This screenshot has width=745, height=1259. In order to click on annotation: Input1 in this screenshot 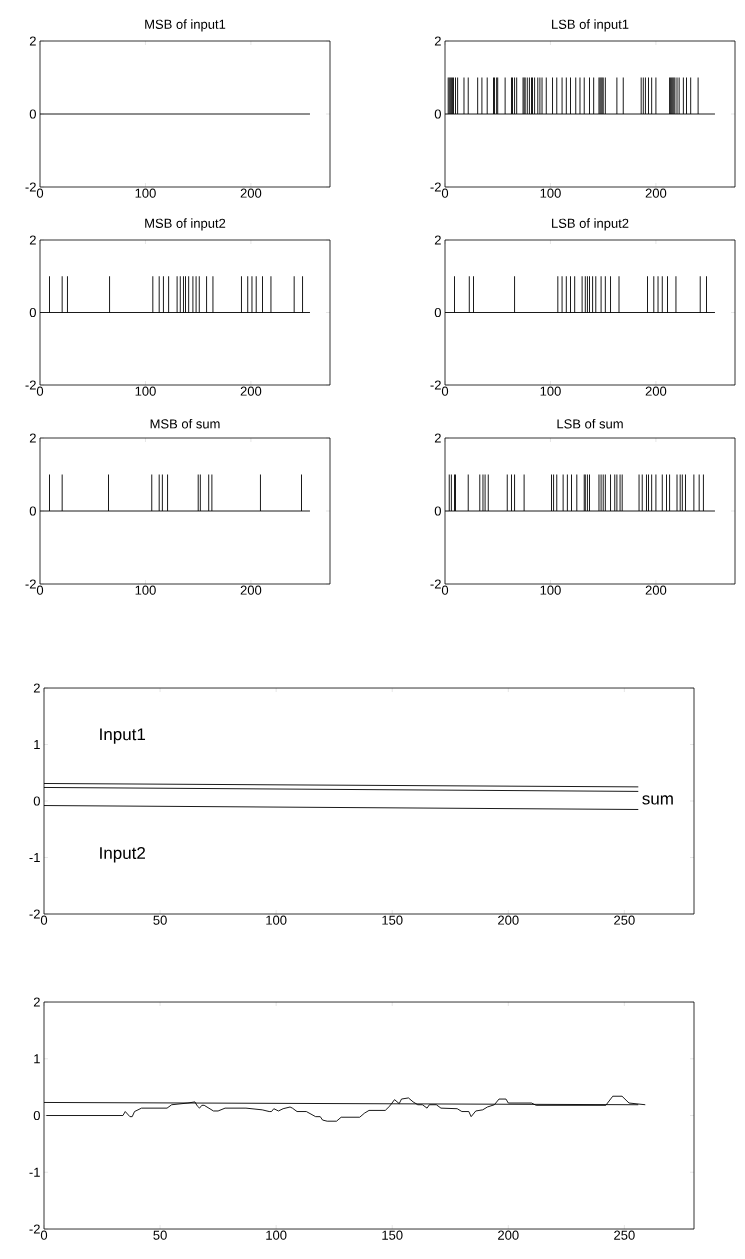, I will do `click(123, 736)`.